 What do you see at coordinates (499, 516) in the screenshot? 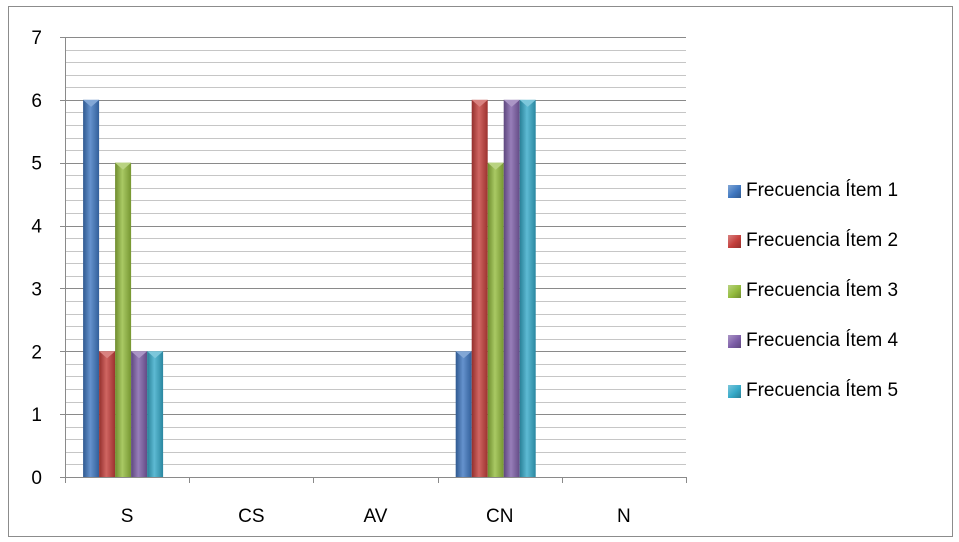
I see `x-tick-label: CN` at bounding box center [499, 516].